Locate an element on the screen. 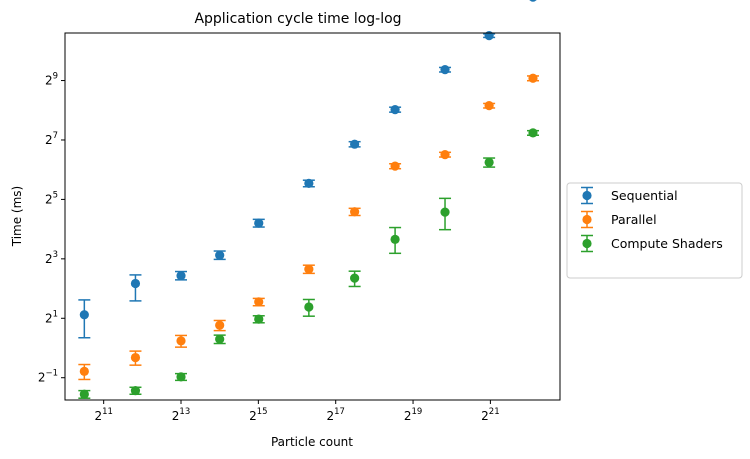  x-tick-label: 213 is located at coordinates (181, 415).